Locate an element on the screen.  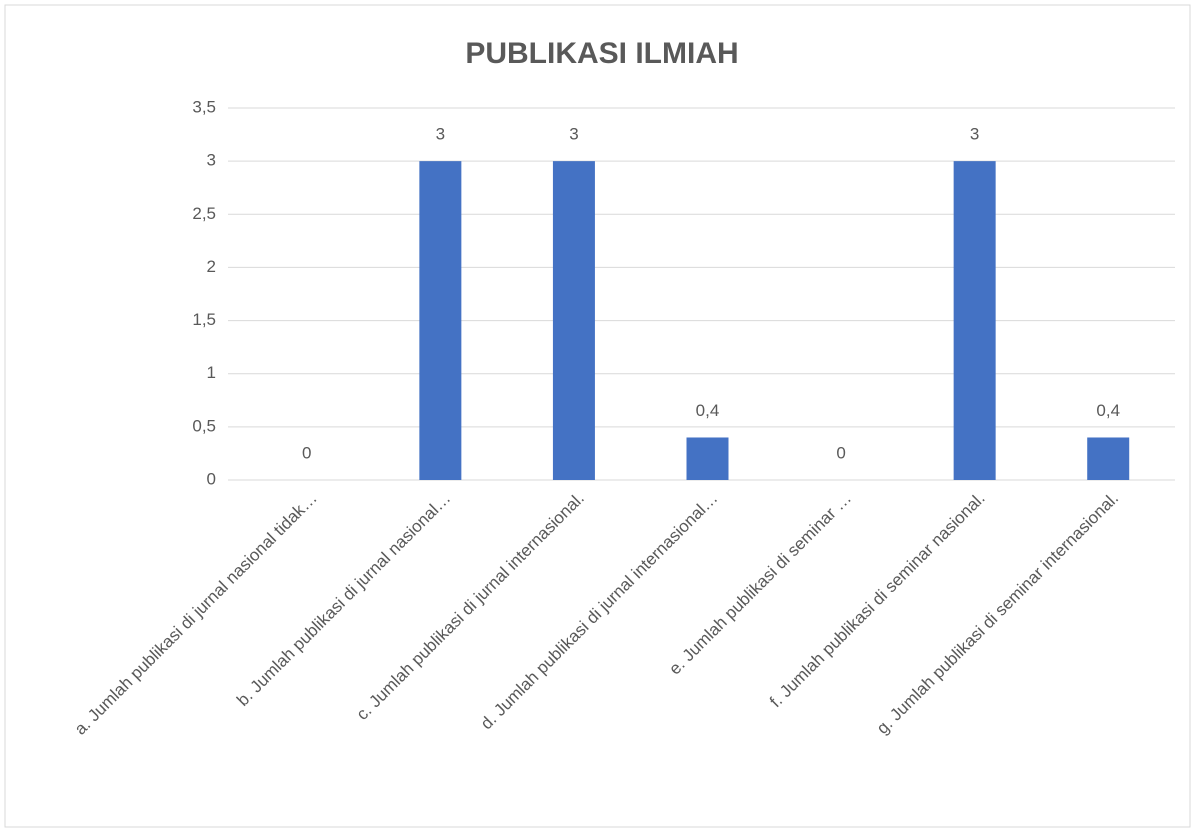
y-tick-label: 1 is located at coordinates (211, 372).